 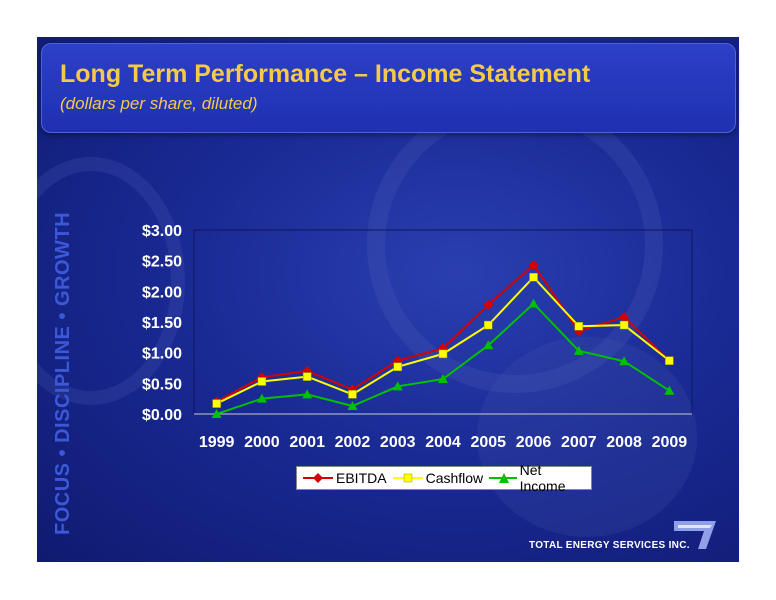 I want to click on legend-item-net-income: Net Income, so click(x=537, y=478).